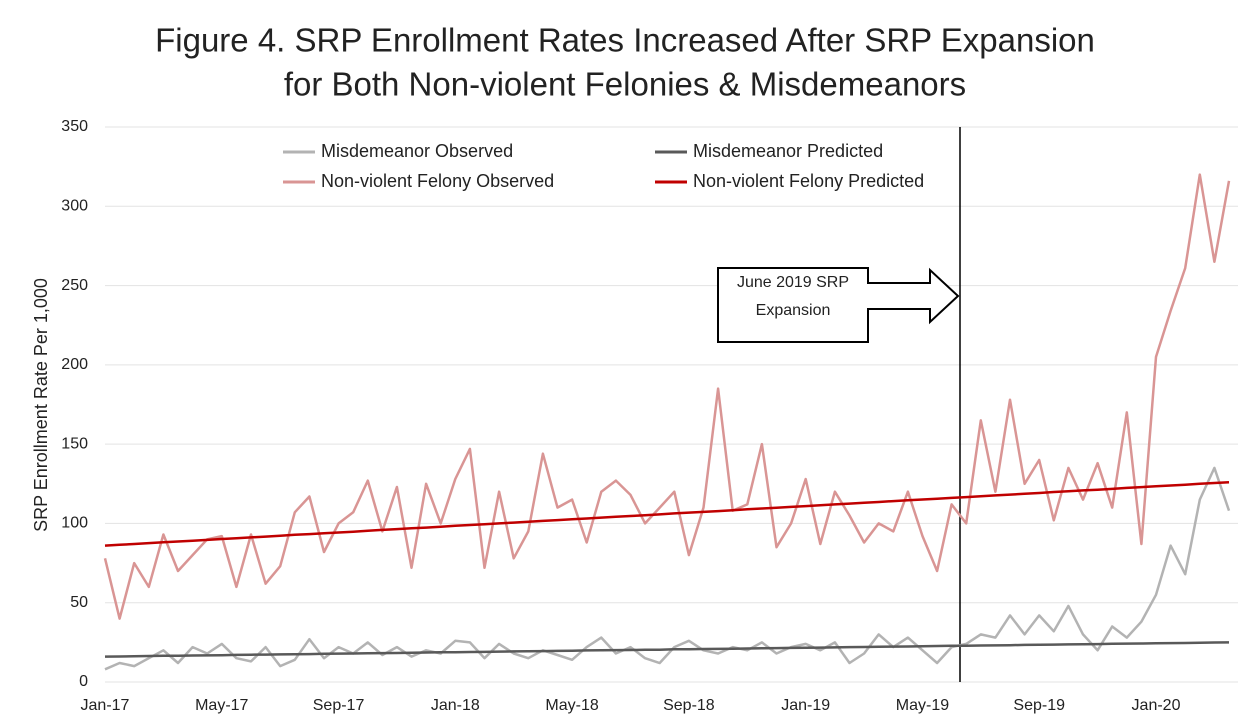 The height and width of the screenshot is (723, 1243). What do you see at coordinates (788, 151) in the screenshot?
I see `legend-label: Misdemeanor Predicted` at bounding box center [788, 151].